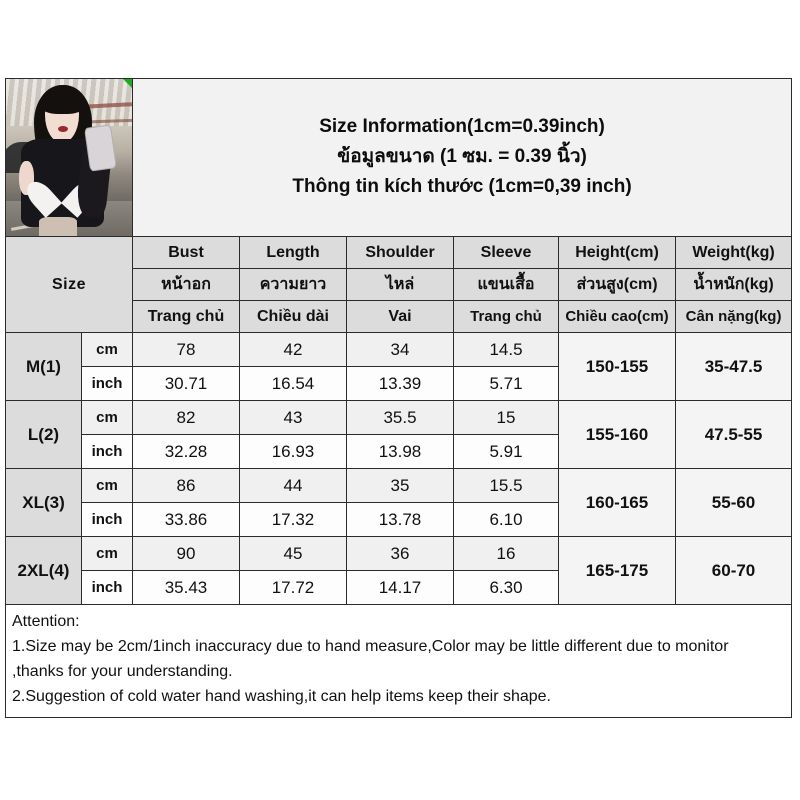 Image resolution: width=800 pixels, height=800 pixels. What do you see at coordinates (733, 570) in the screenshot?
I see `cell-weight-range: 60-70` at bounding box center [733, 570].